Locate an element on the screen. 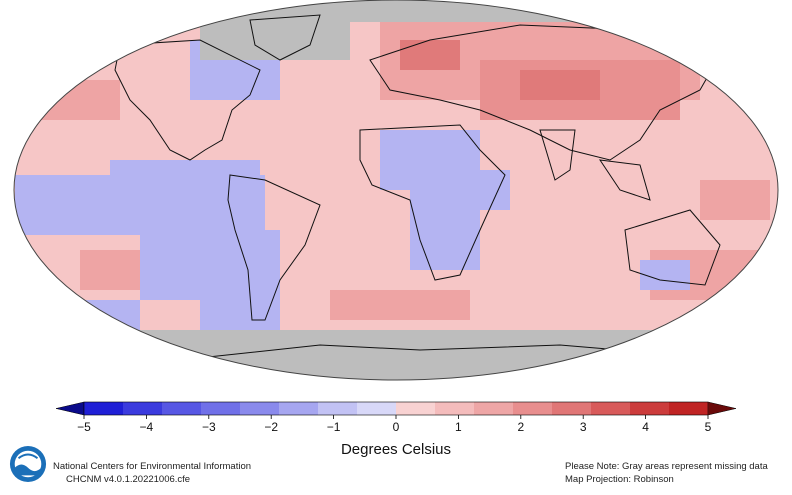 The image size is (792, 495). colorbar-tick-label: 3 is located at coordinates (583, 427).